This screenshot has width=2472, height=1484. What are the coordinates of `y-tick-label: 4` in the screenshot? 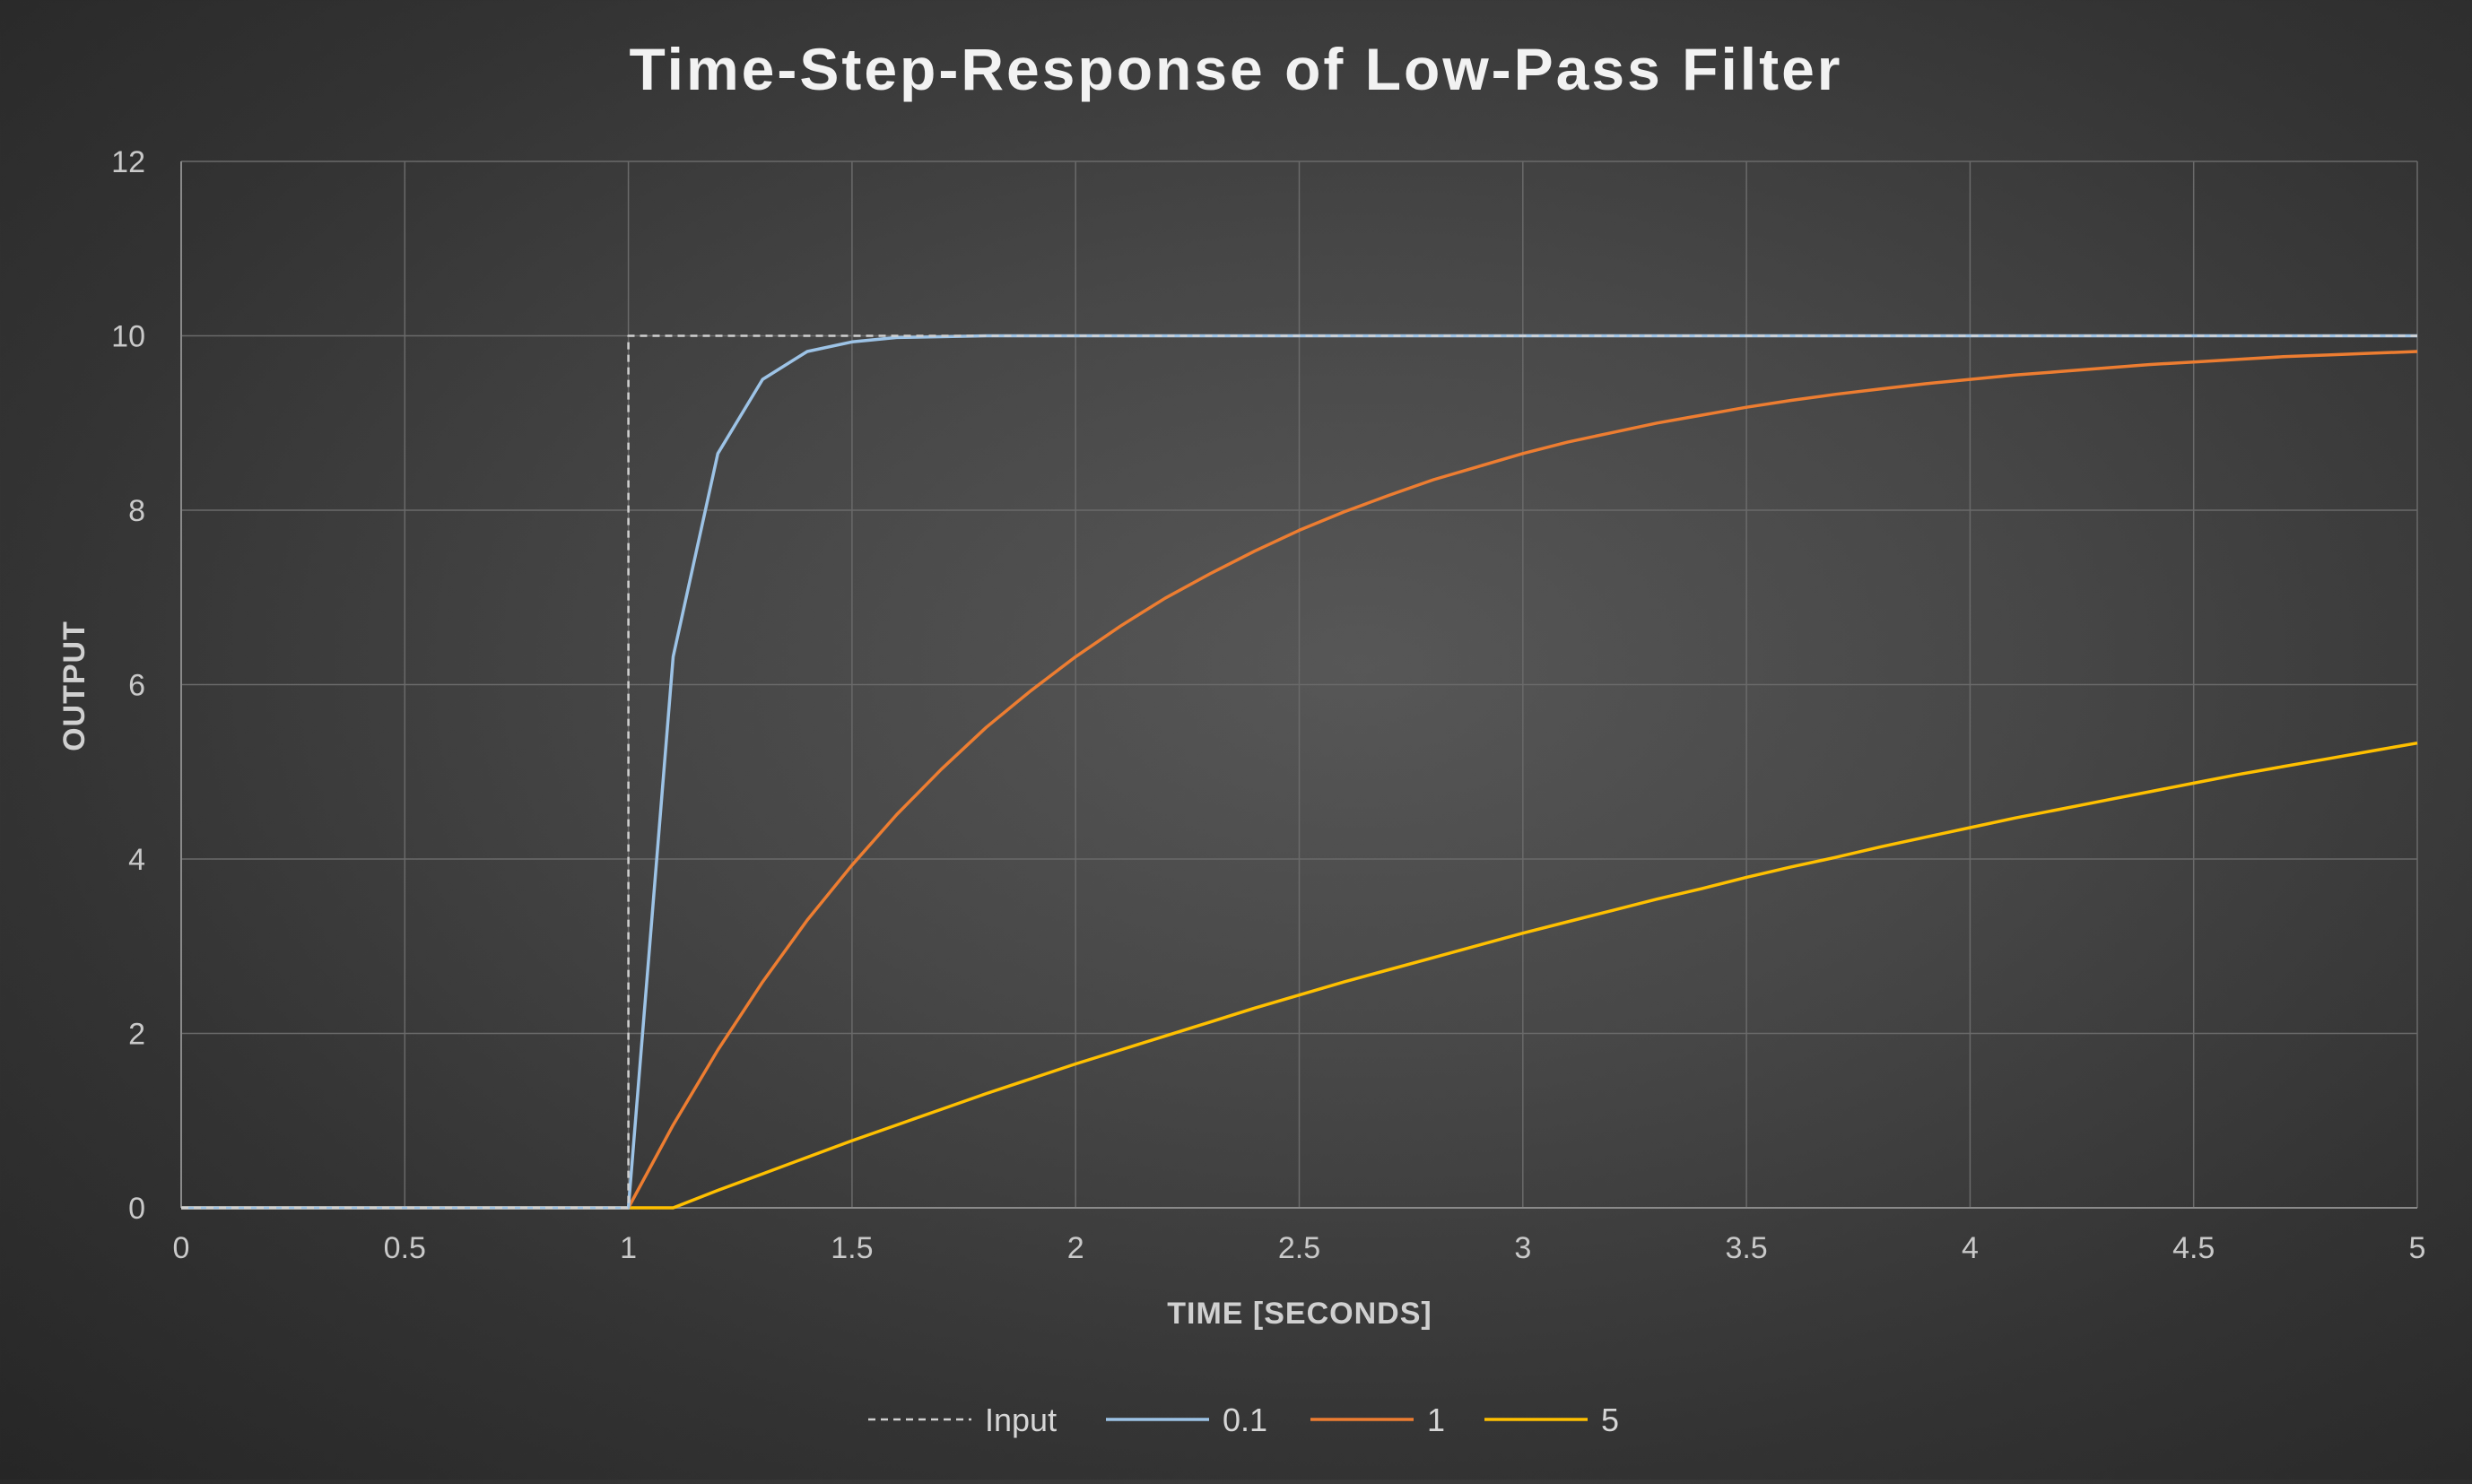 It's located at (136, 860).